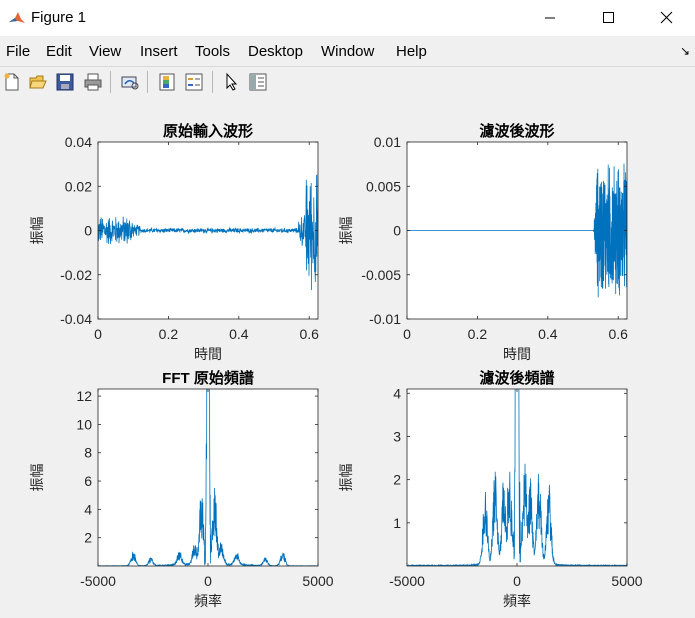 The width and height of the screenshot is (695, 618). What do you see at coordinates (258, 82) in the screenshot?
I see `property-editor-icon` at bounding box center [258, 82].